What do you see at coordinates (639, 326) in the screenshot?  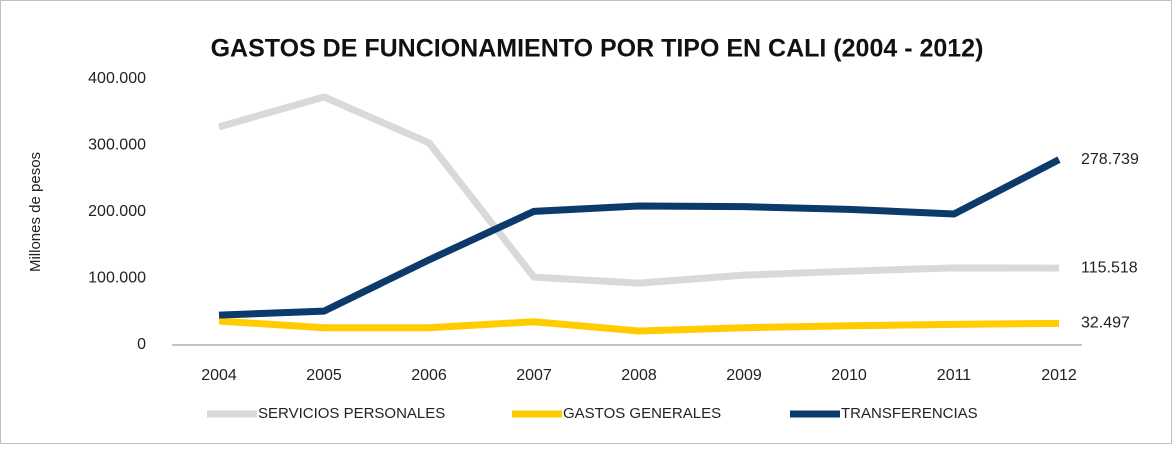 I see `series-line` at bounding box center [639, 326].